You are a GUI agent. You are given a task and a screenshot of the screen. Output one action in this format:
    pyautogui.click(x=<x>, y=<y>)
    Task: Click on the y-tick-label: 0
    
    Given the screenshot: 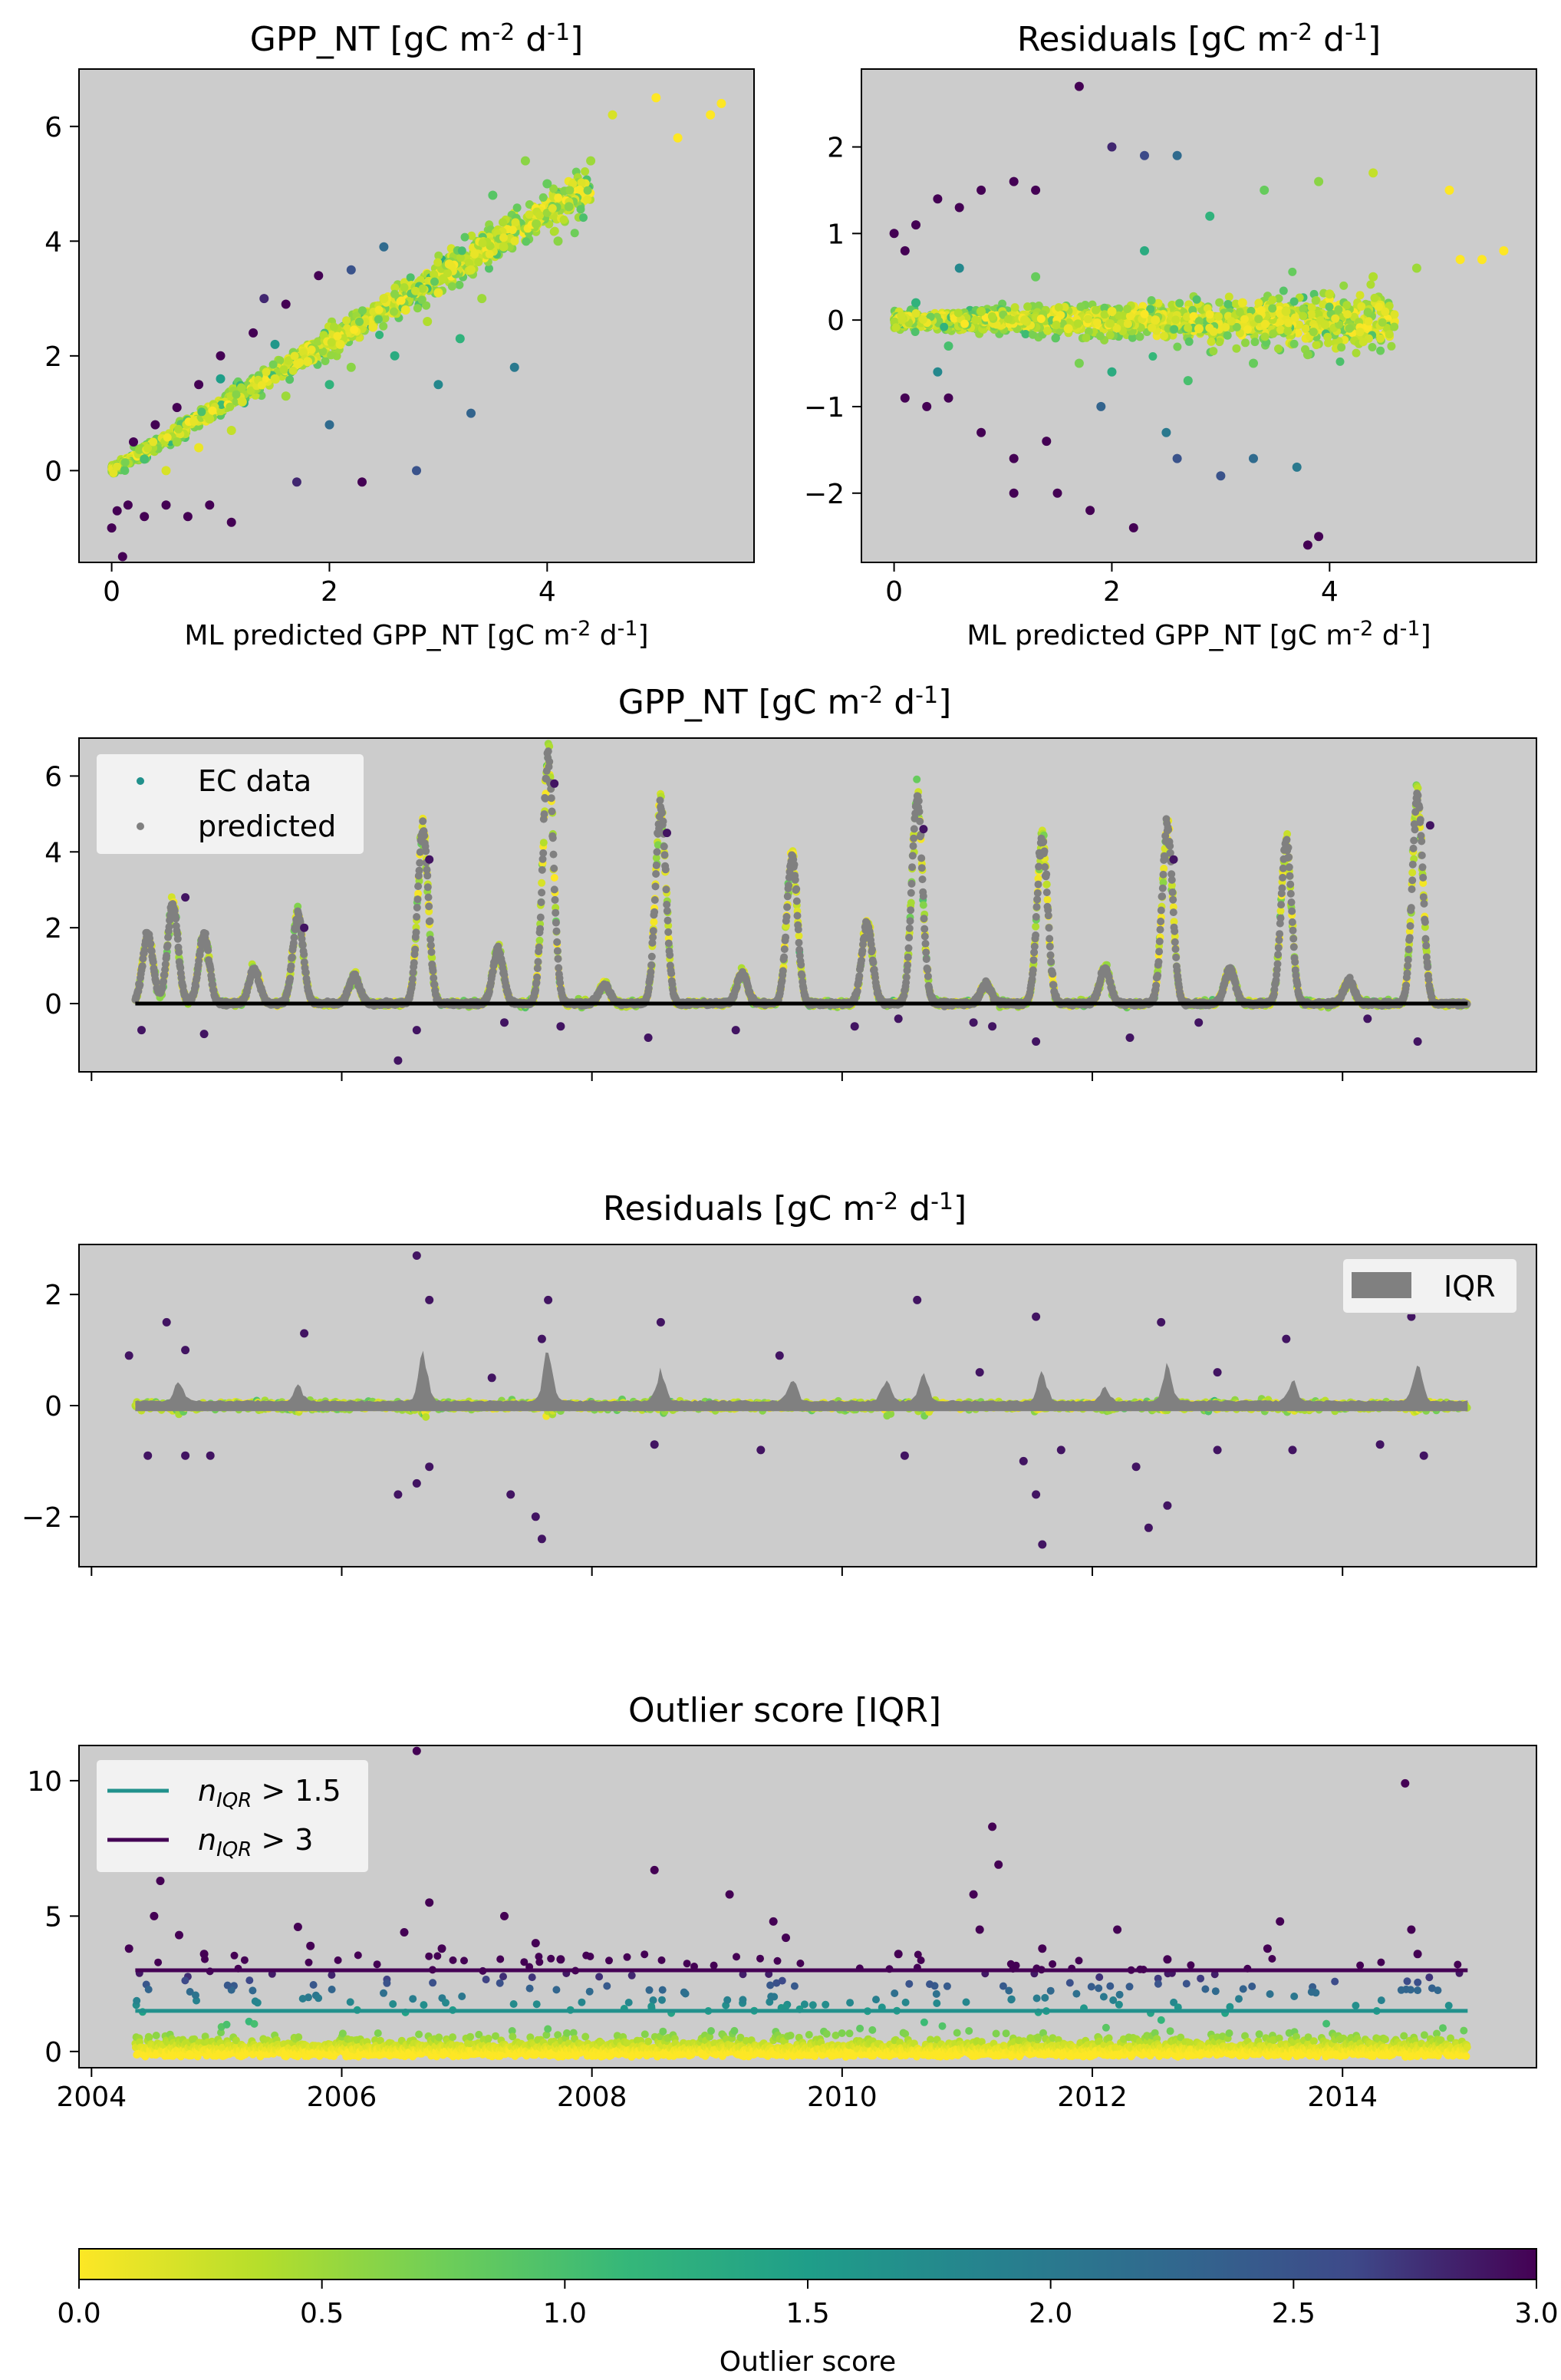 What is the action you would take?
    pyautogui.click(x=836, y=321)
    